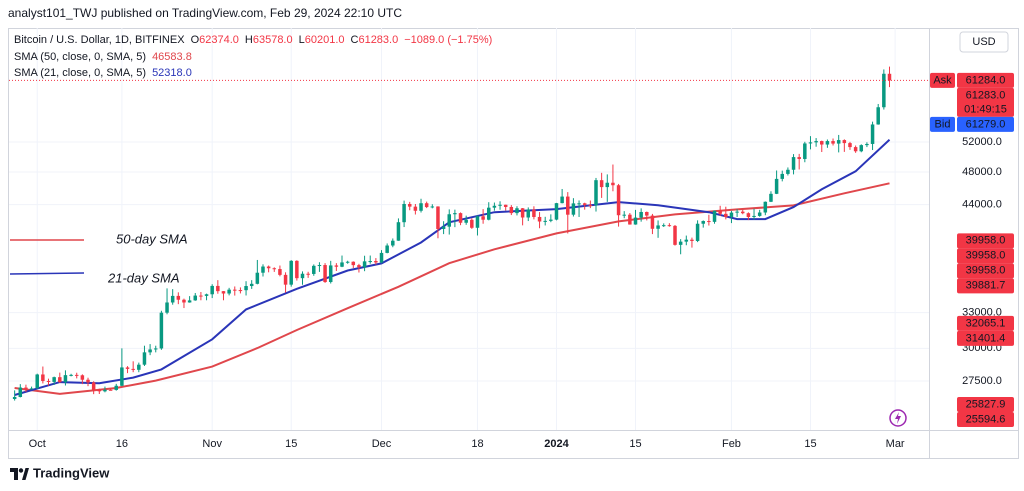  What do you see at coordinates (143, 277) in the screenshot?
I see `annotation: 21-day SMA` at bounding box center [143, 277].